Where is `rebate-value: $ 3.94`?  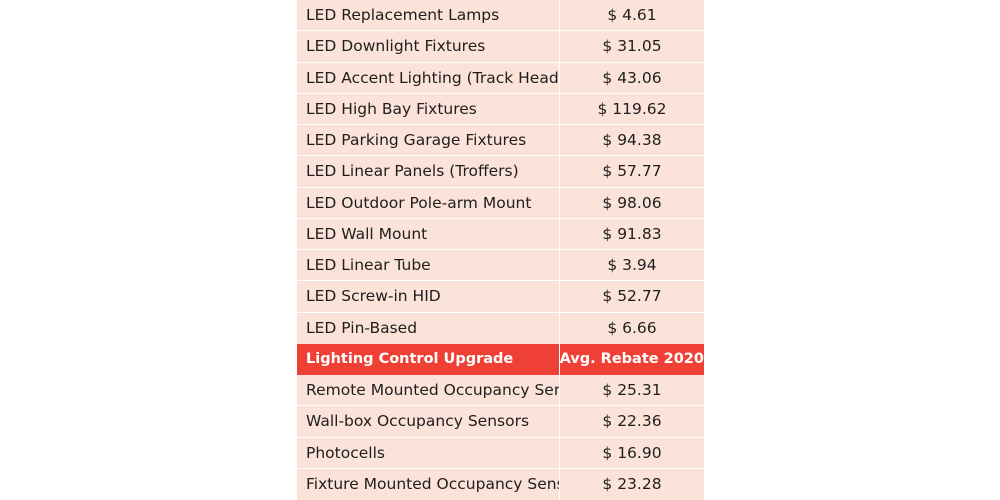 rebate-value: $ 3.94 is located at coordinates (632, 265).